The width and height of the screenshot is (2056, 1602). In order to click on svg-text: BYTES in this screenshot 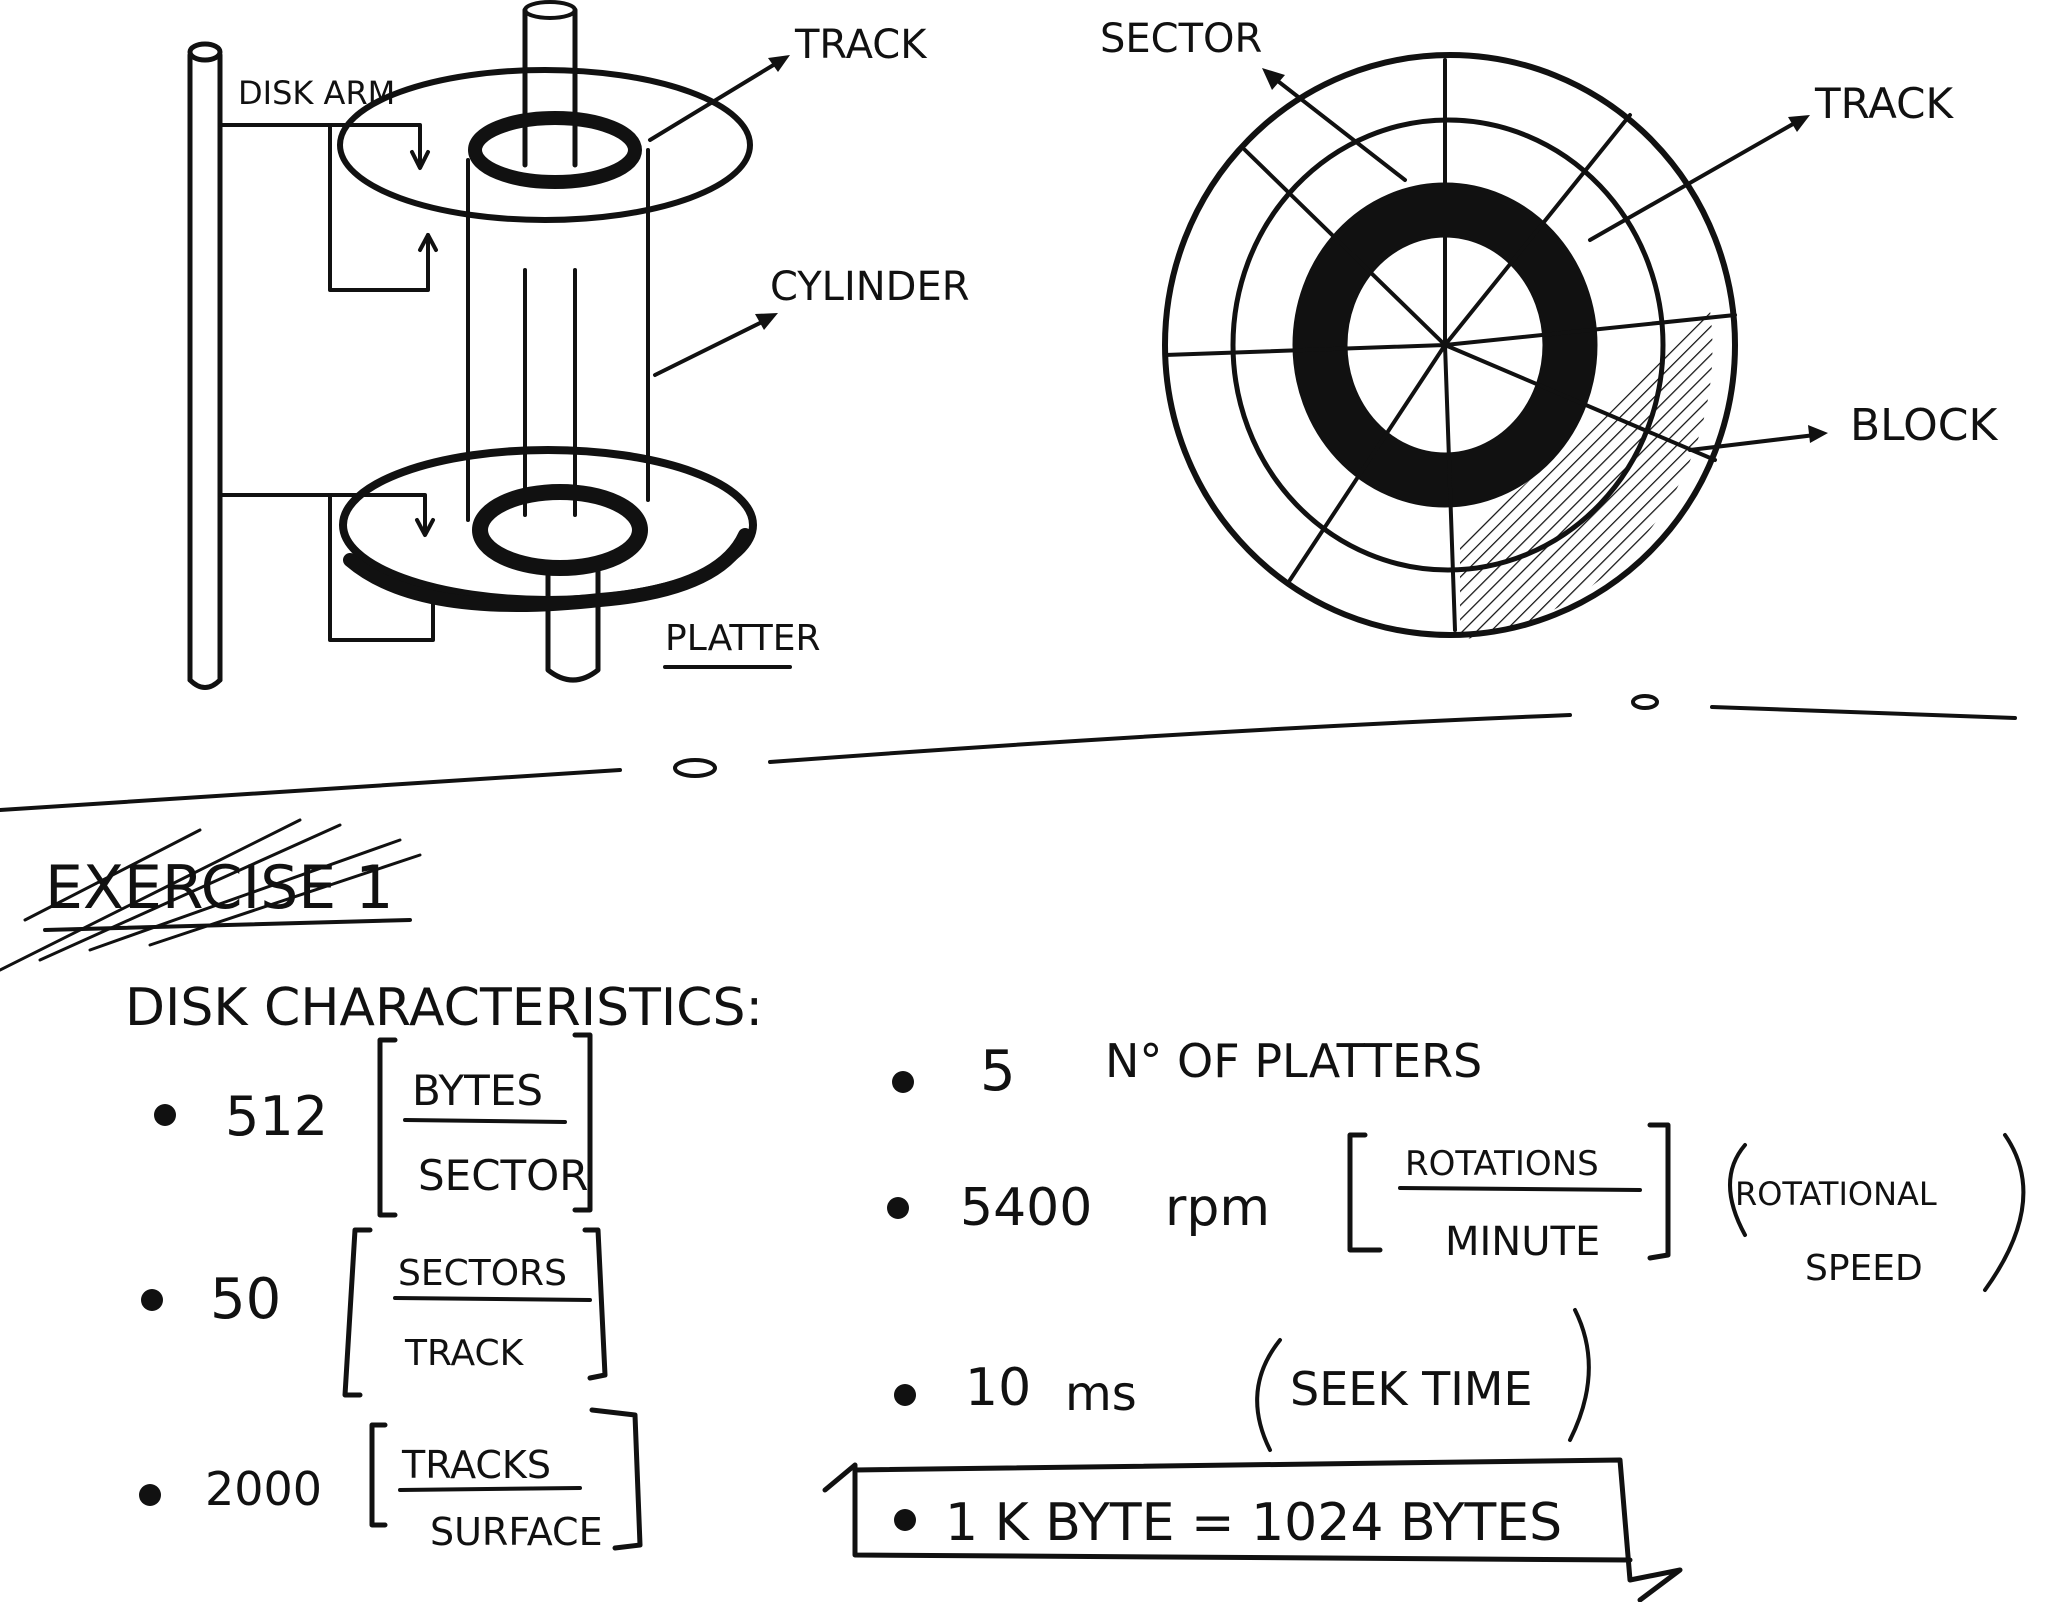, I will do `click(477, 1090)`.